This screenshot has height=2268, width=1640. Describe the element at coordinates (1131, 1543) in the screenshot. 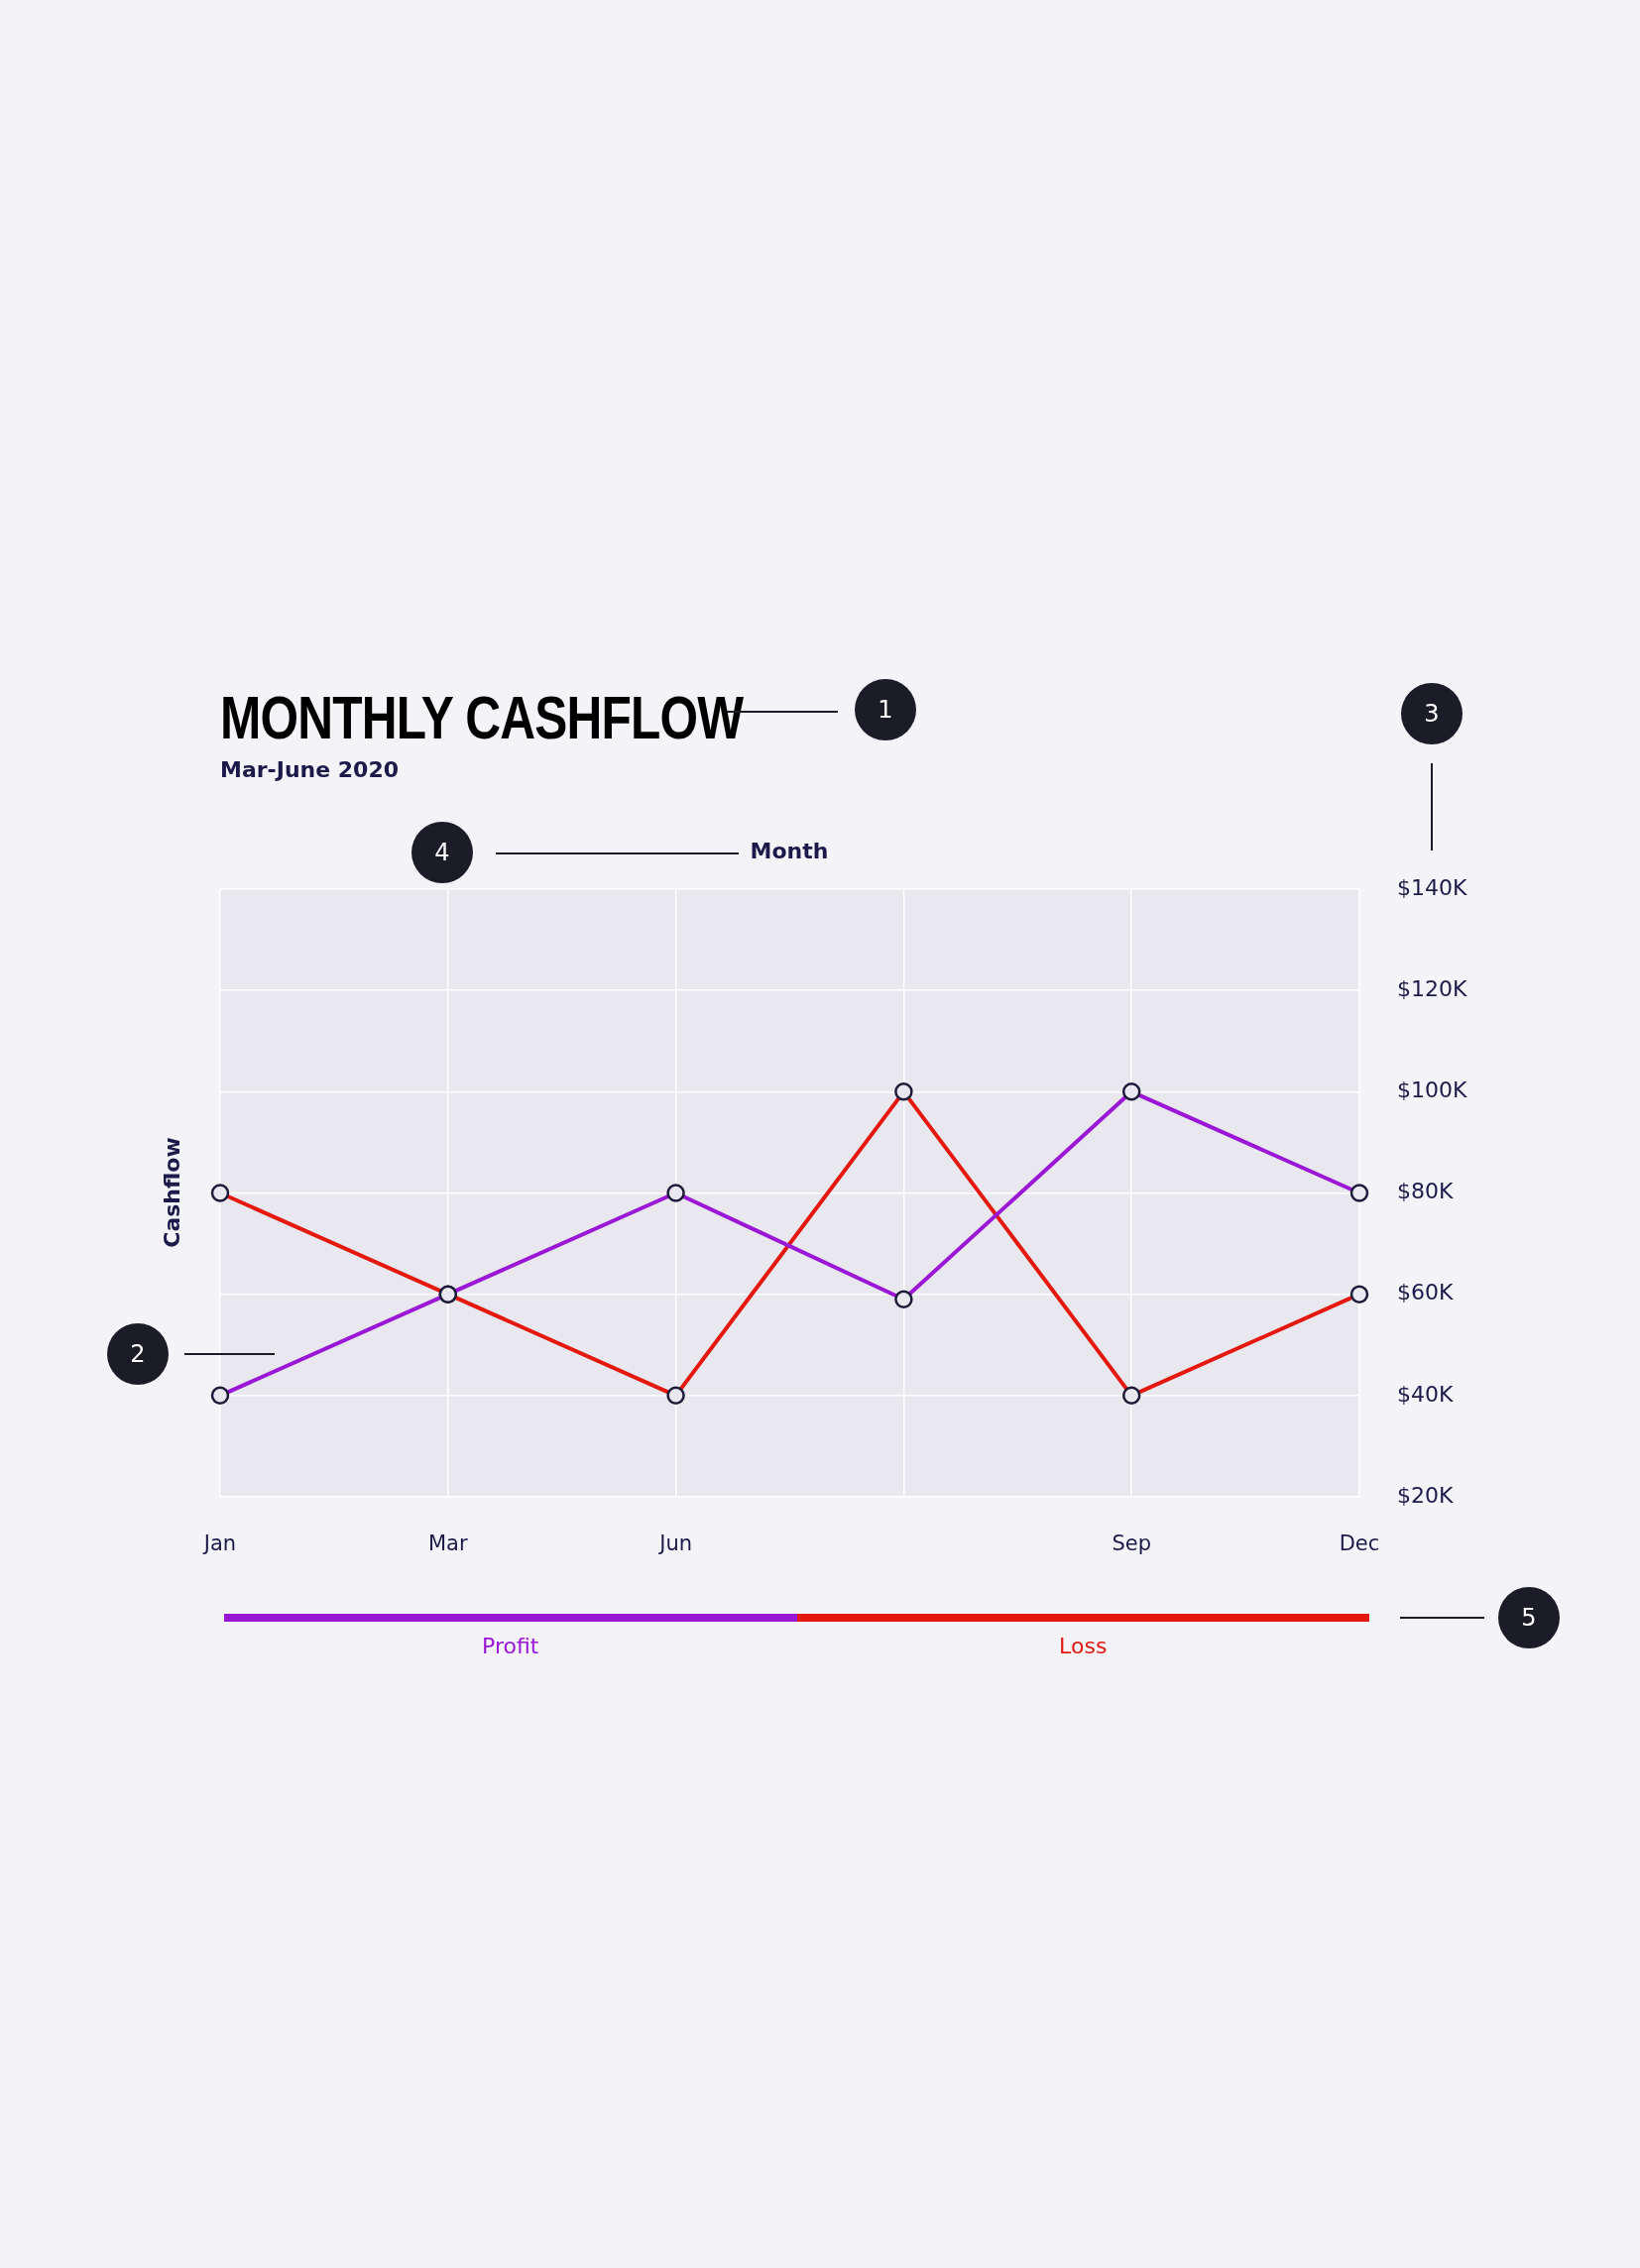

I see `x-tick-label: Sep` at that location.